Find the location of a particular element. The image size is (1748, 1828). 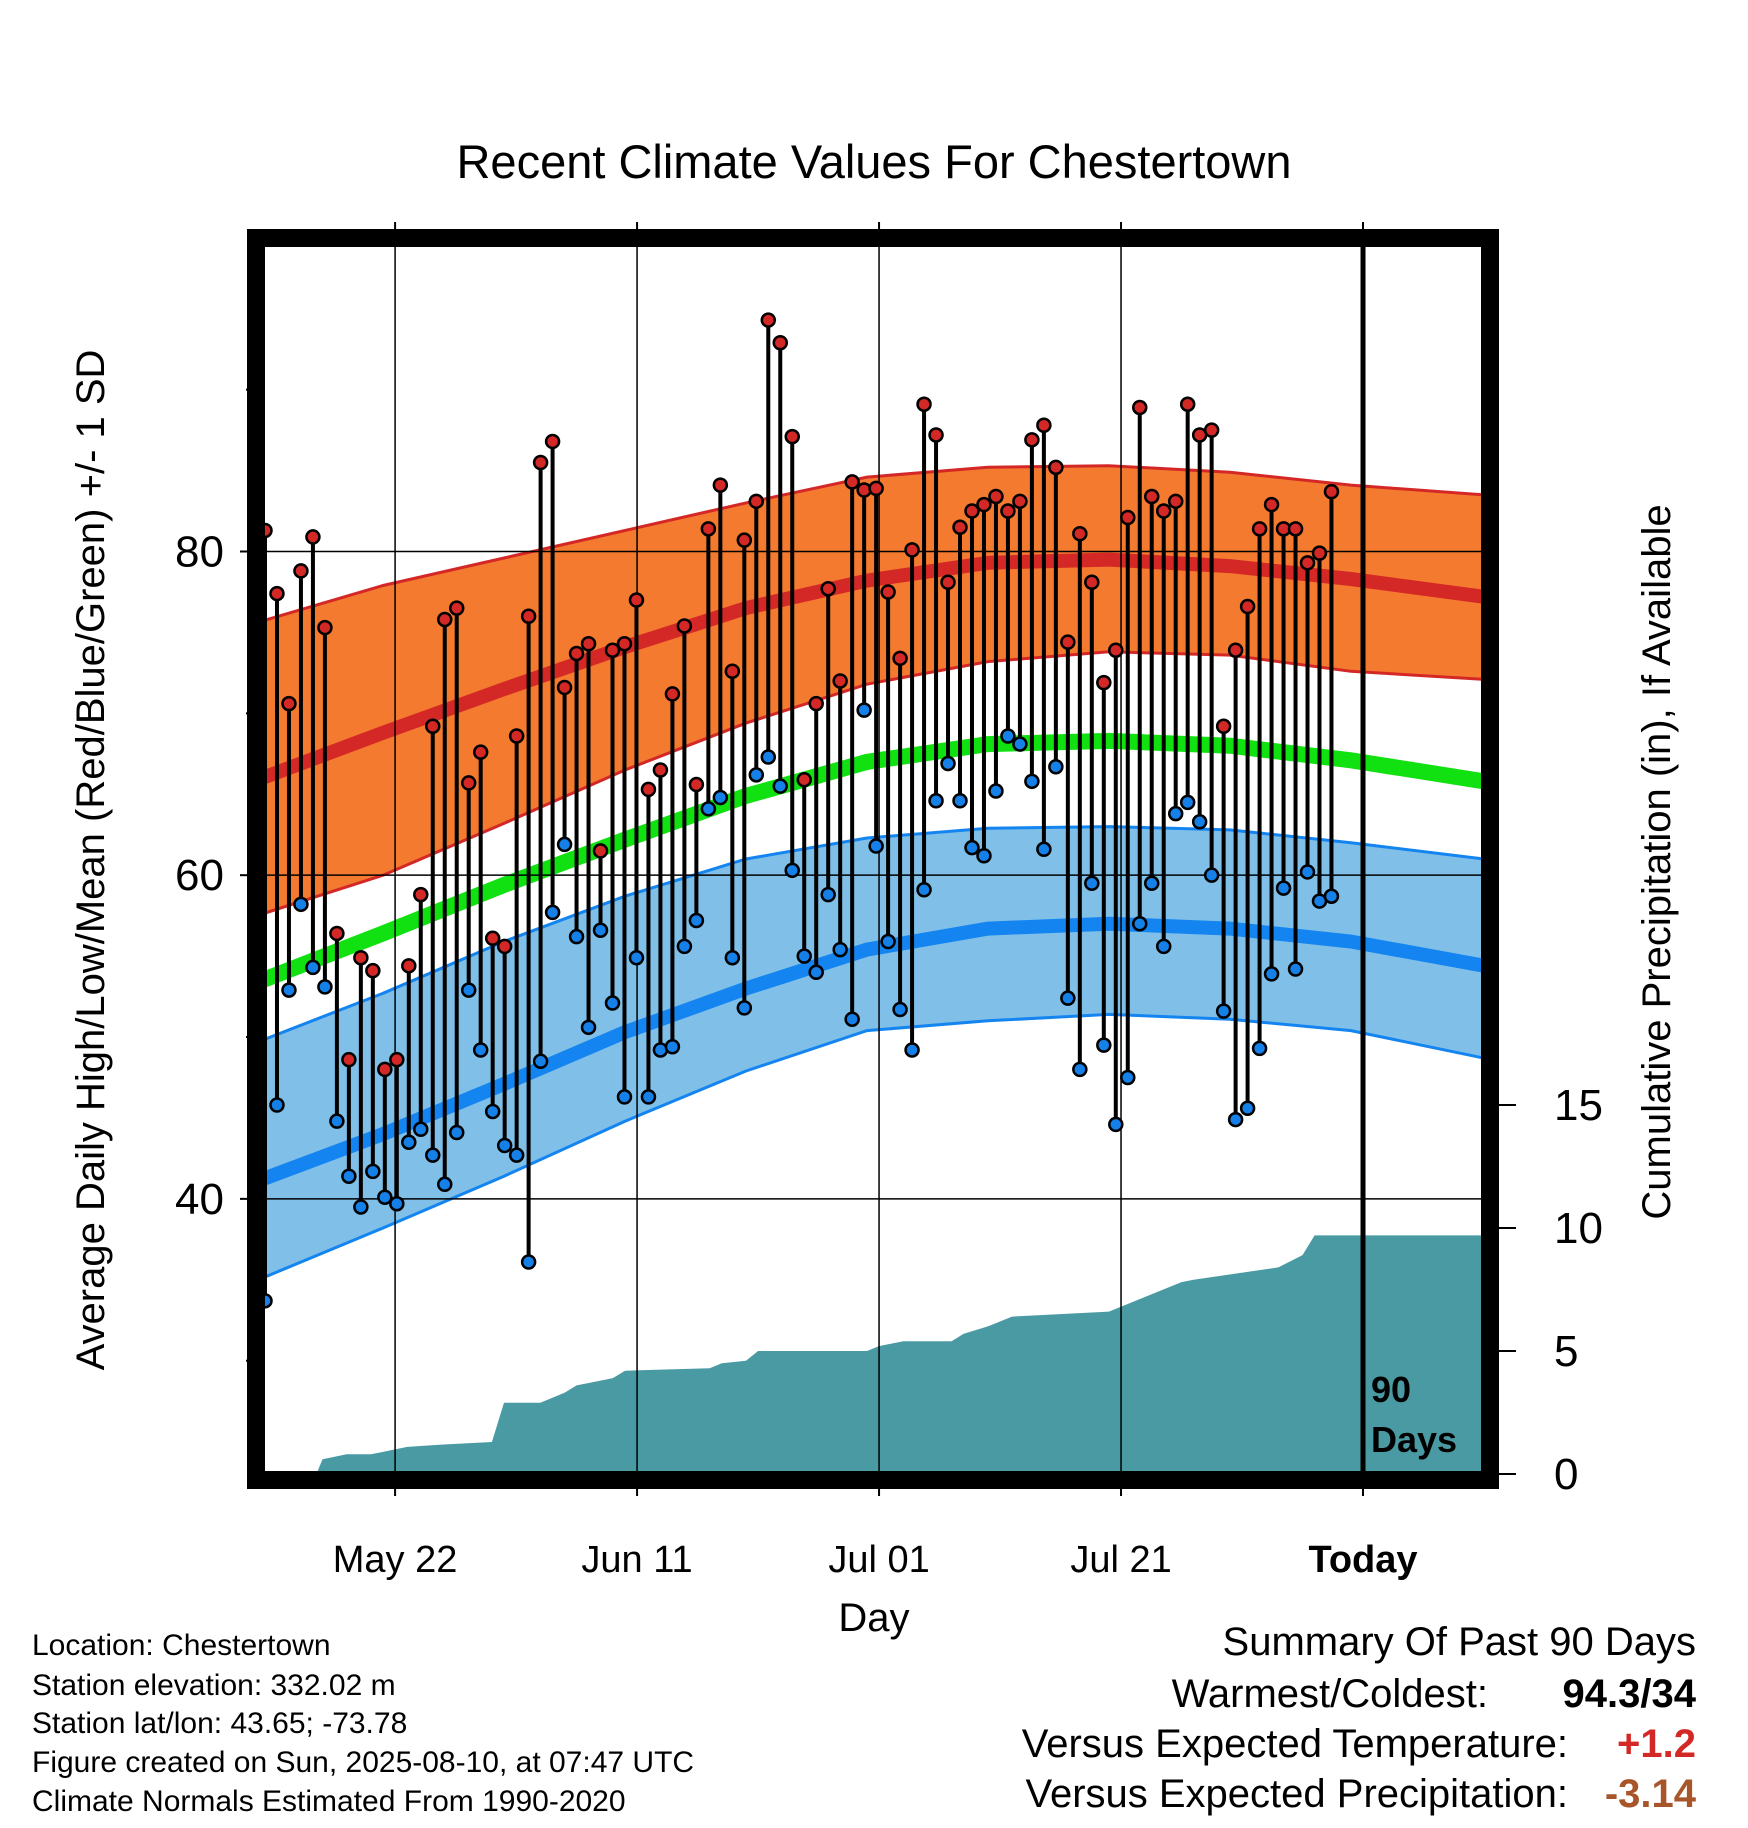

y2-tick-label: 10 is located at coordinates (1578, 1228).